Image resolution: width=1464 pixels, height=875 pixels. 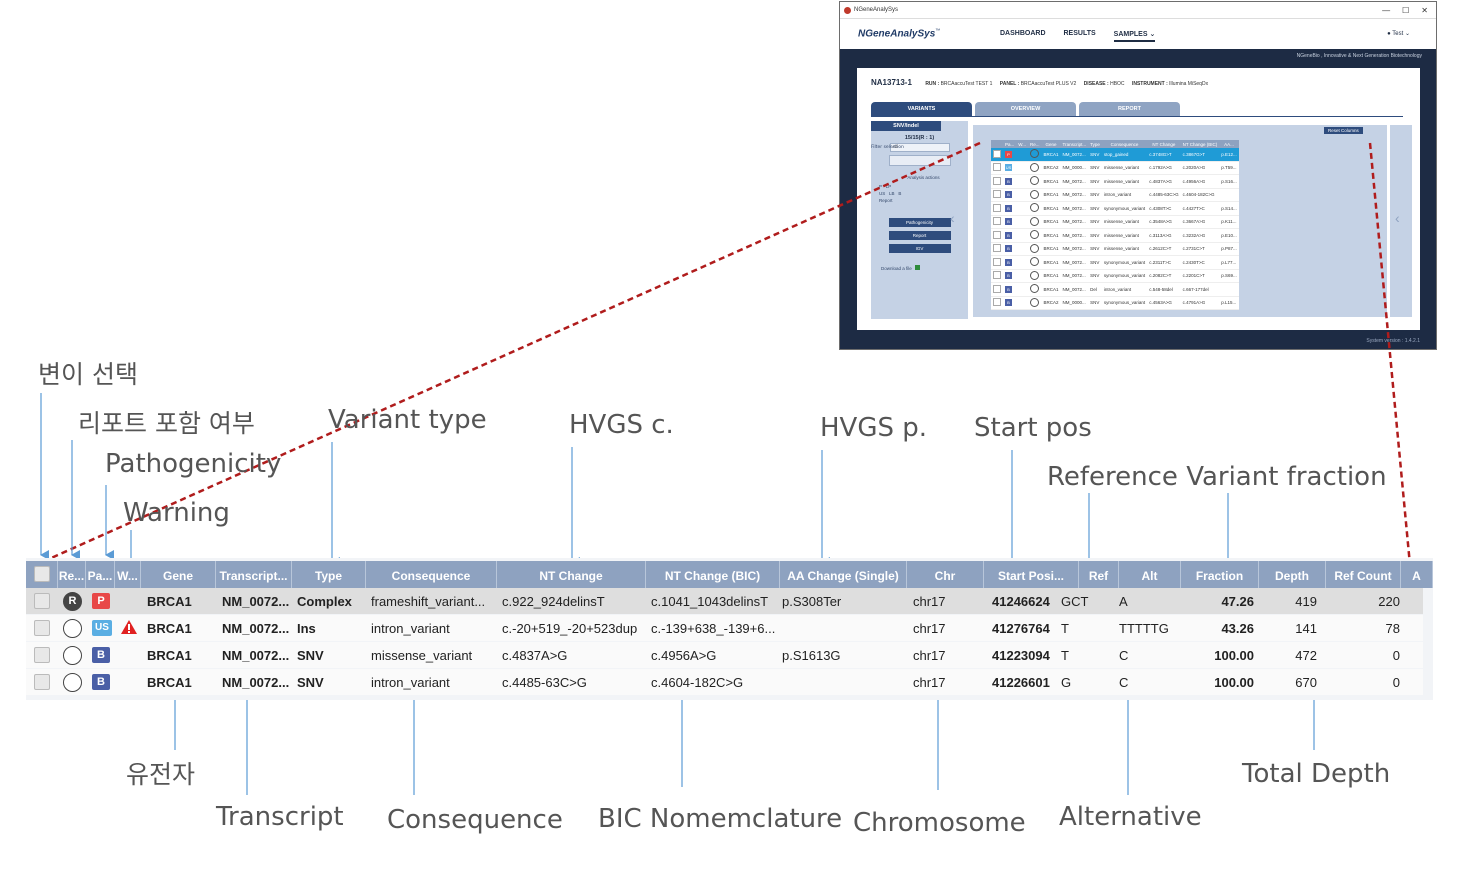 I want to click on column-header: NT Change (BIC), so click(x=713, y=574).